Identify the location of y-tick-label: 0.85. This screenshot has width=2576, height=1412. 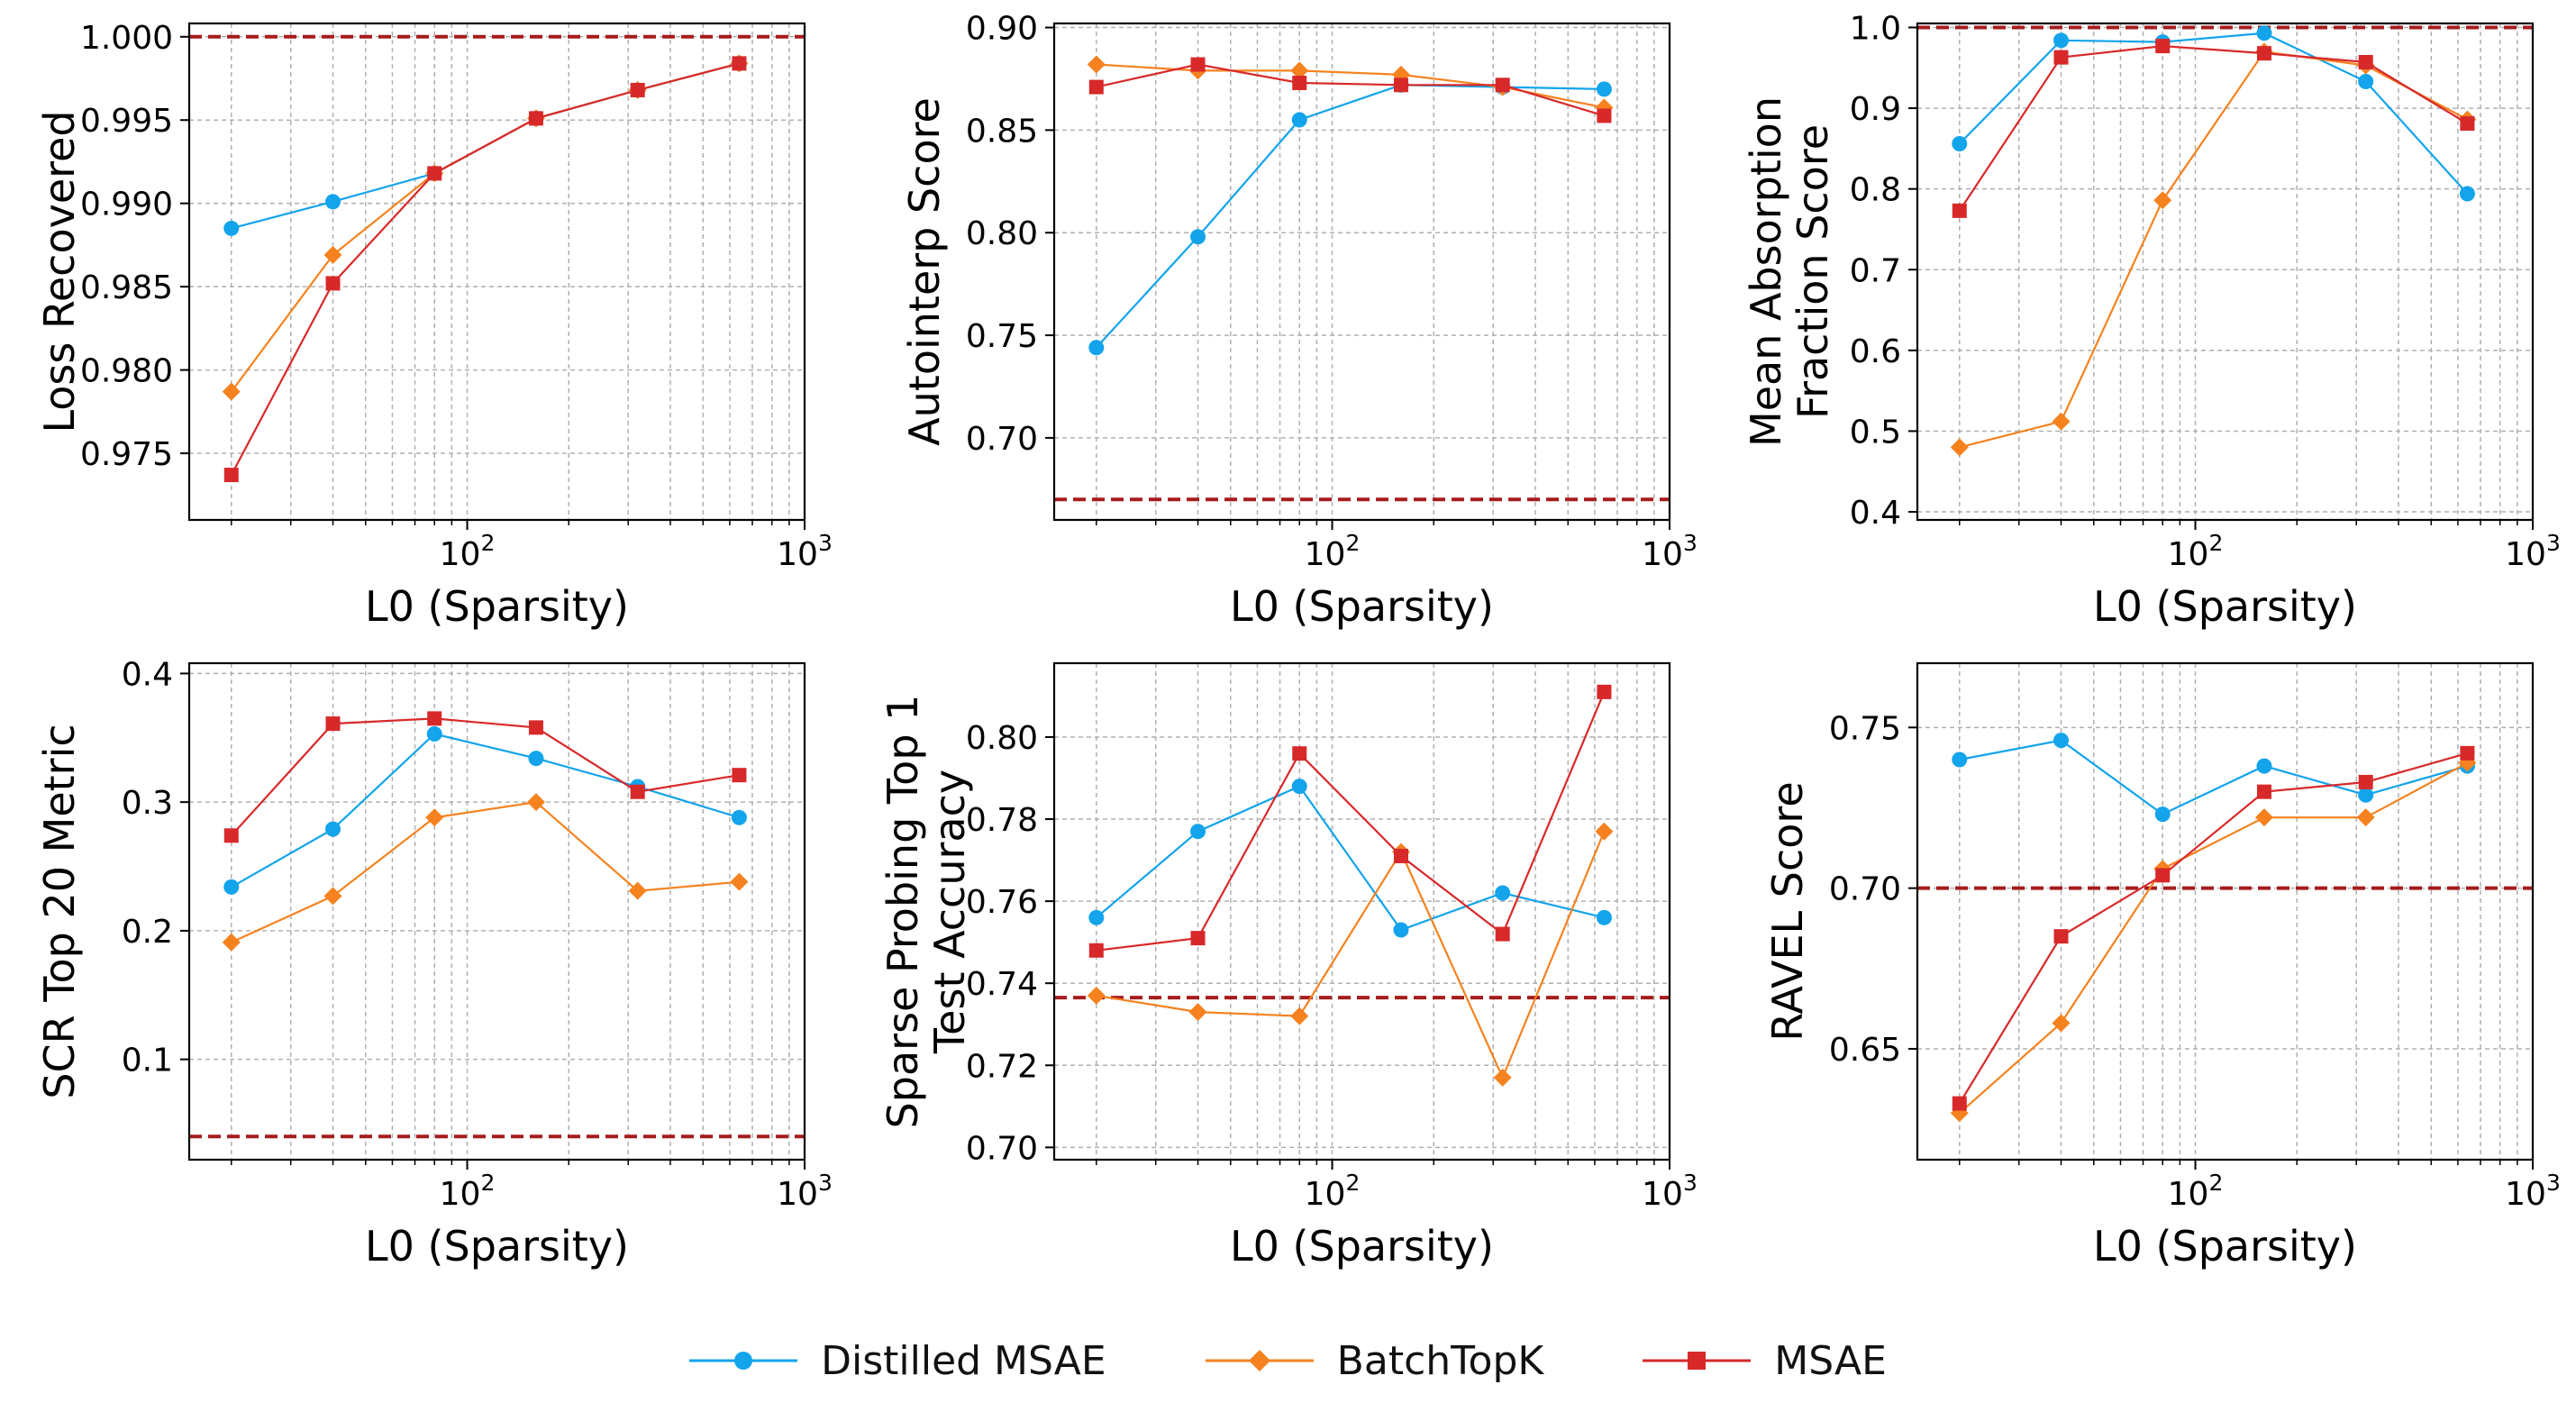
(1002, 131).